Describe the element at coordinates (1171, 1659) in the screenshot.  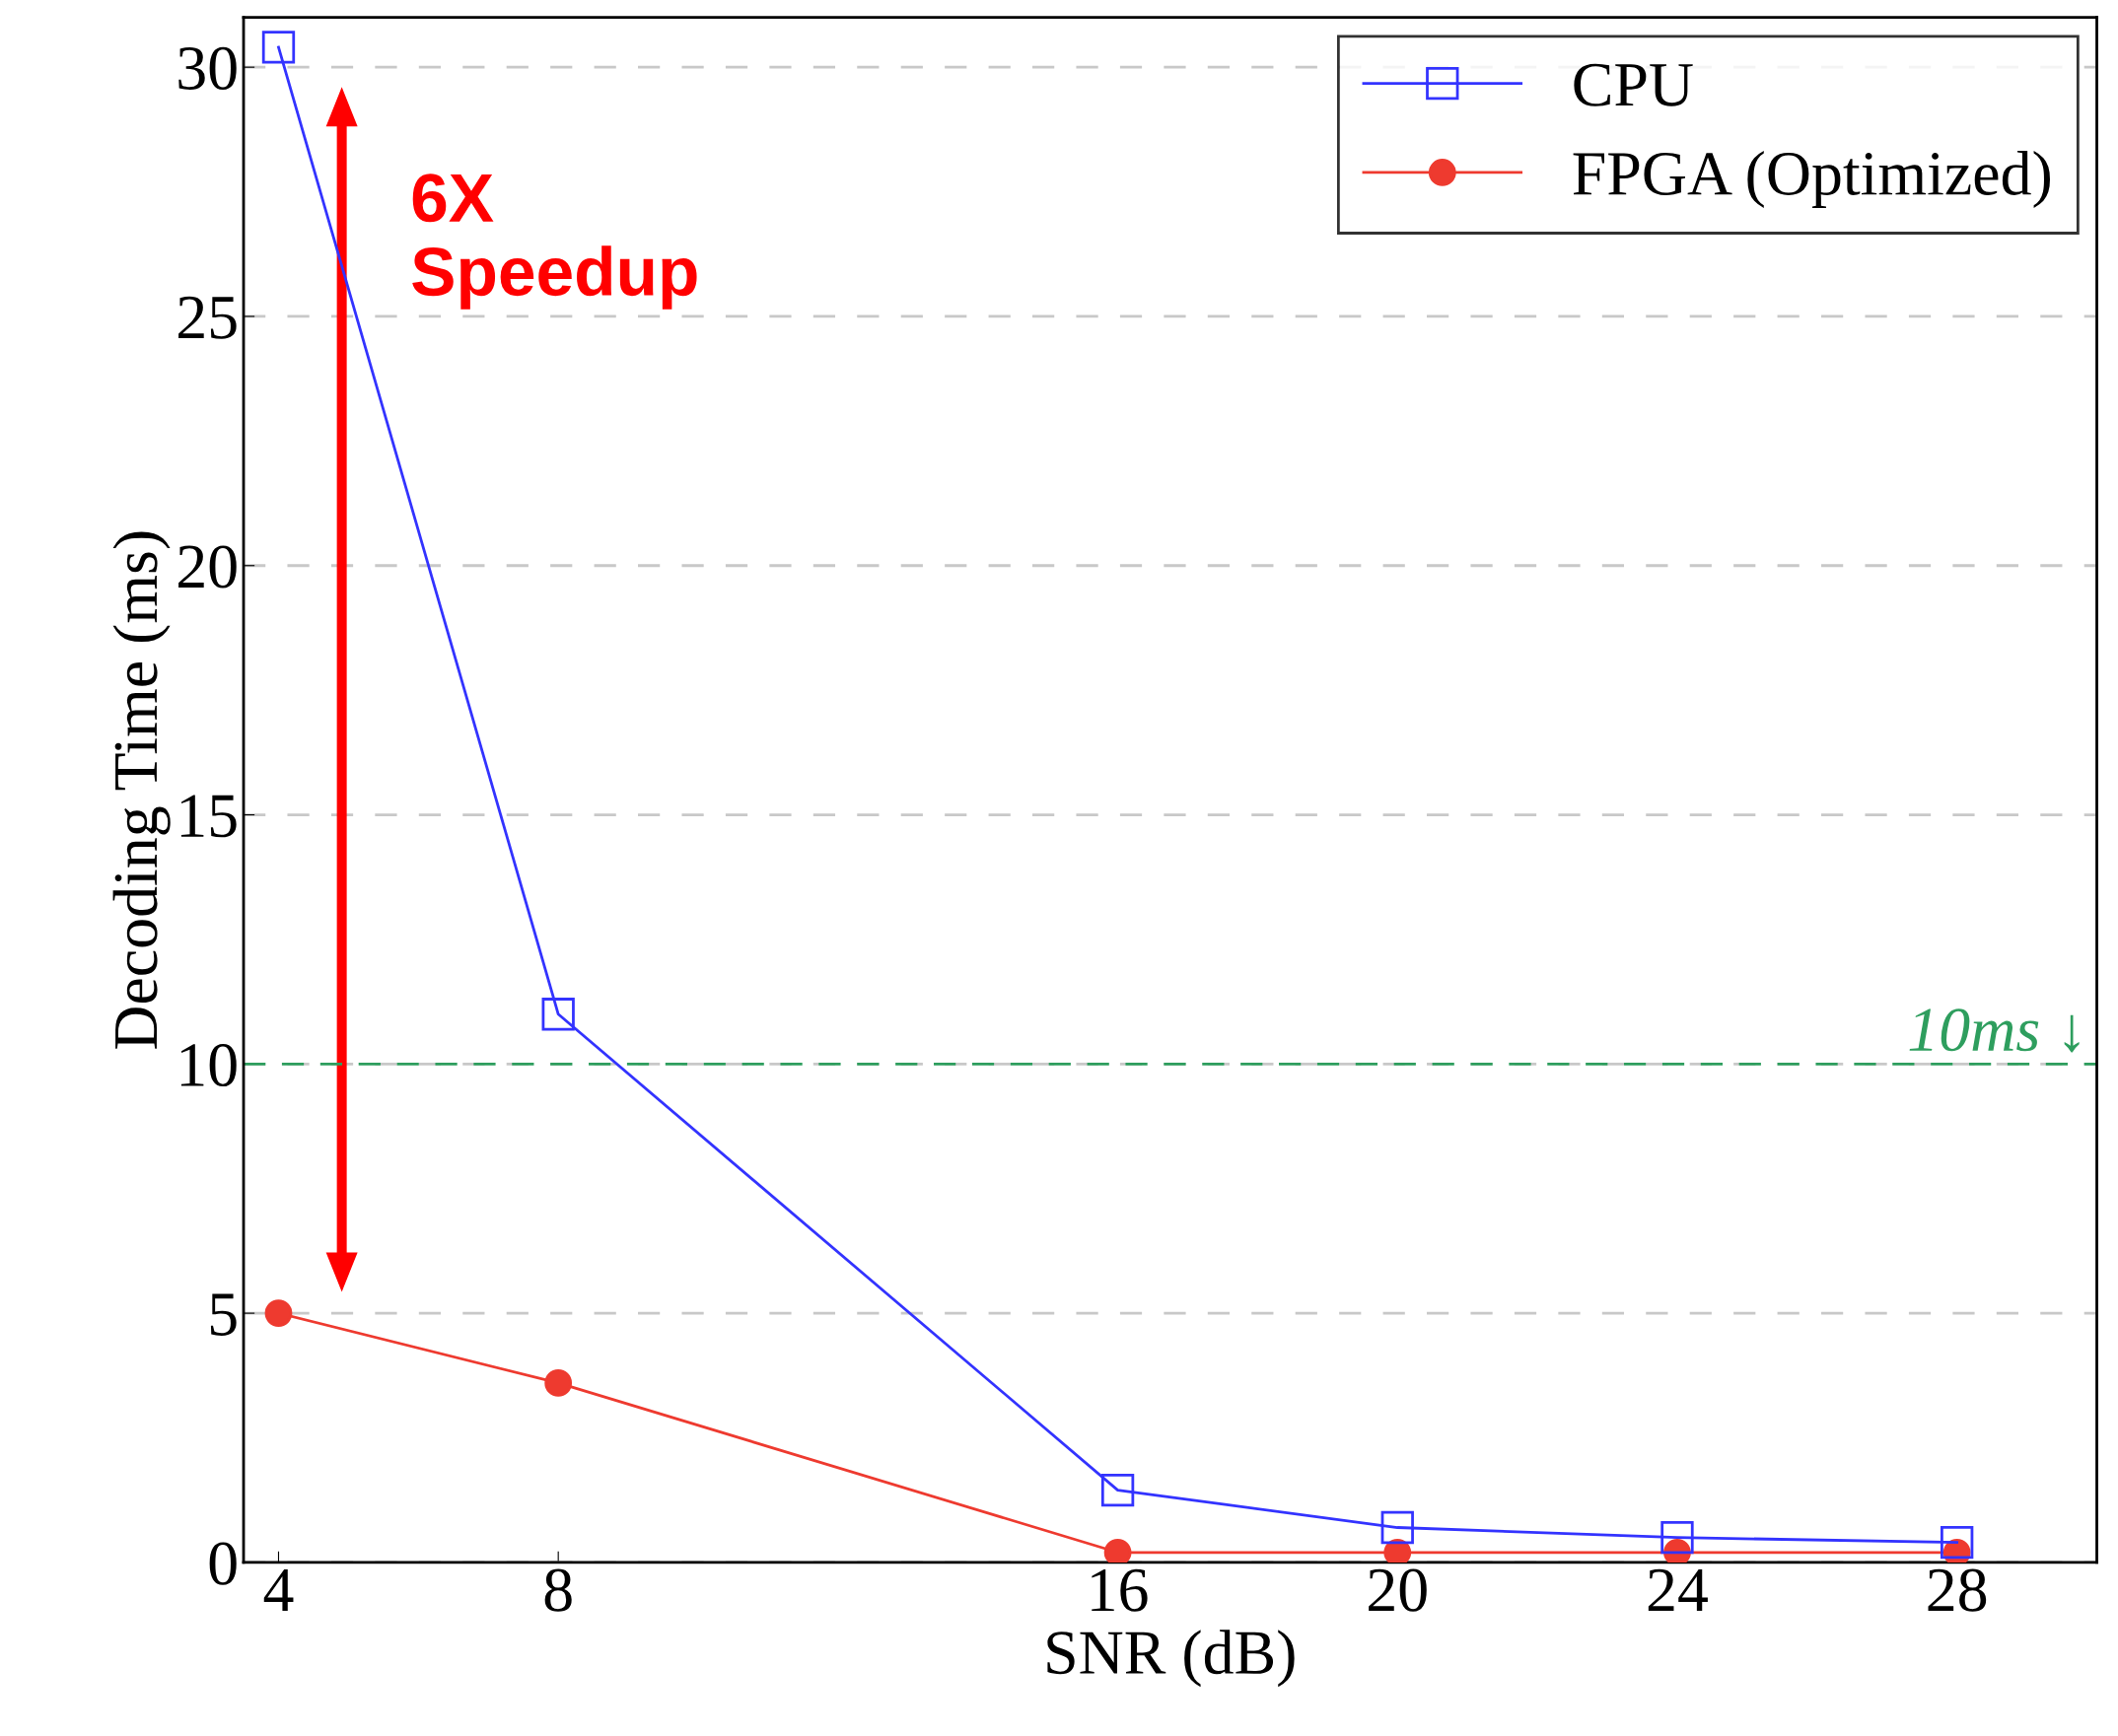
I see `x-axis-title: SNR (dB)` at that location.